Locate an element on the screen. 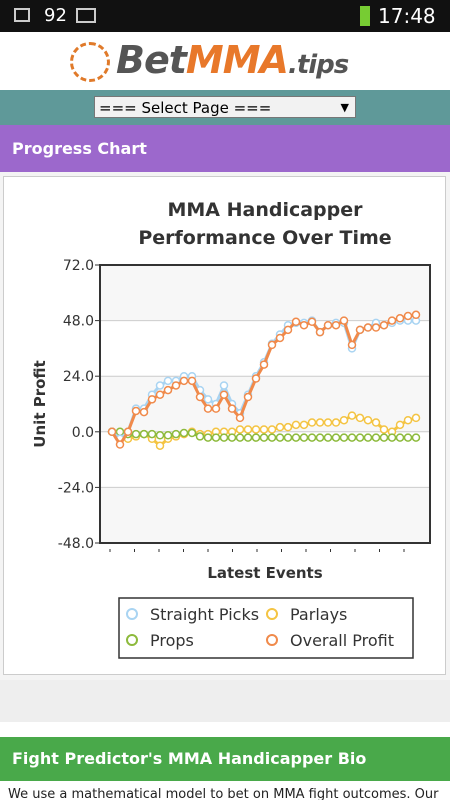 The image size is (450, 800). chart-title: MMA Handicapper Performance Over Time is located at coordinates (265, 224).